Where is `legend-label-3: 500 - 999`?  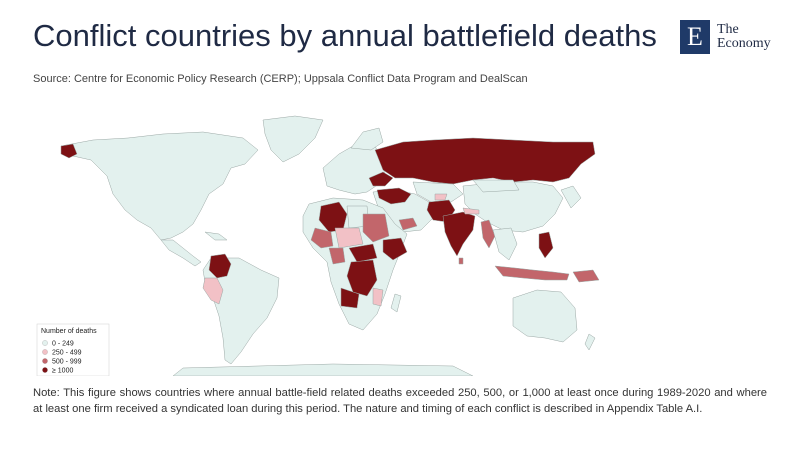 legend-label-3: 500 - 999 is located at coordinates (67, 362).